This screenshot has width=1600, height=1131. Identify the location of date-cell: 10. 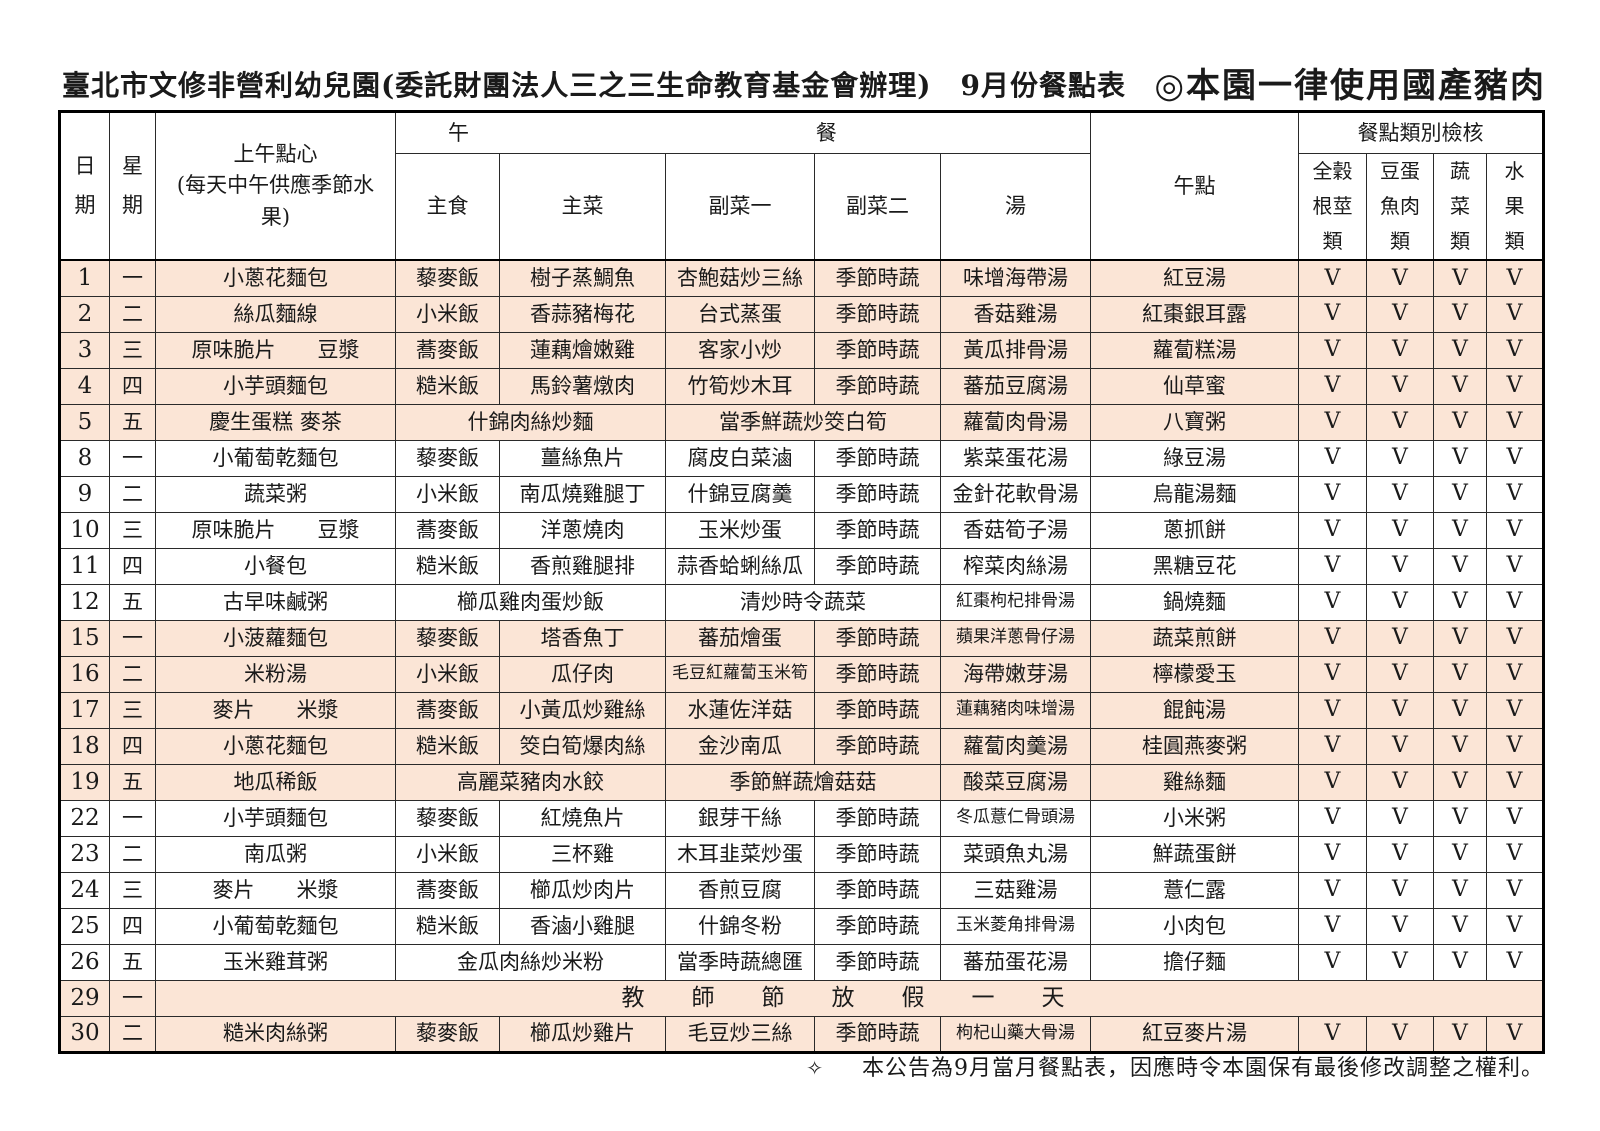
(84, 530).